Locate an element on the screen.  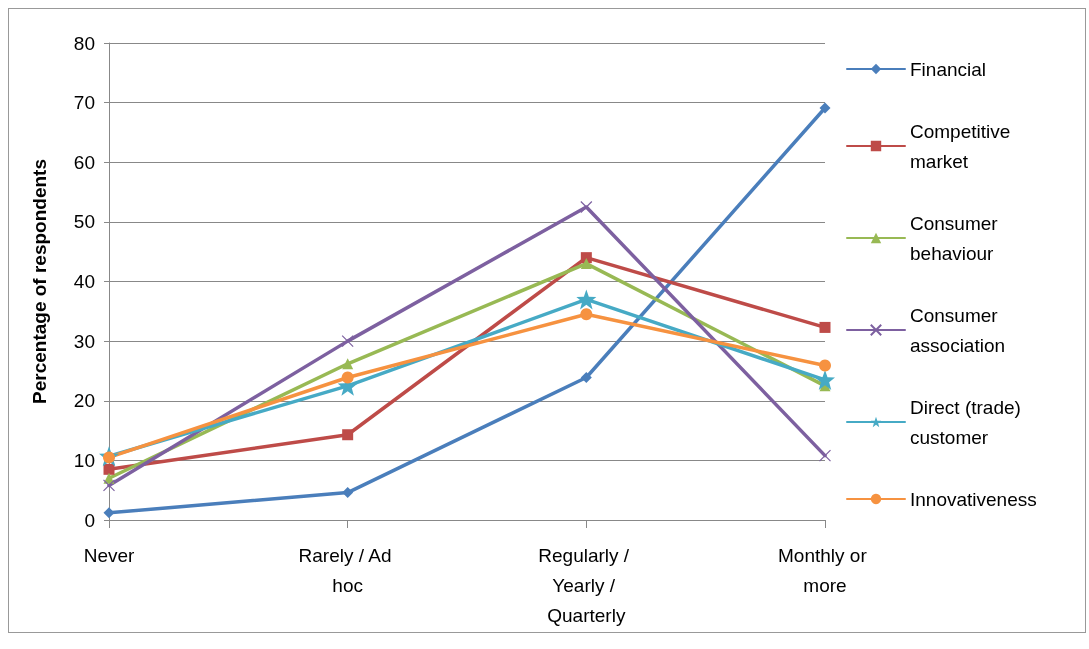
legend-label: Direct (trade) customer is located at coordinates (968, 422).